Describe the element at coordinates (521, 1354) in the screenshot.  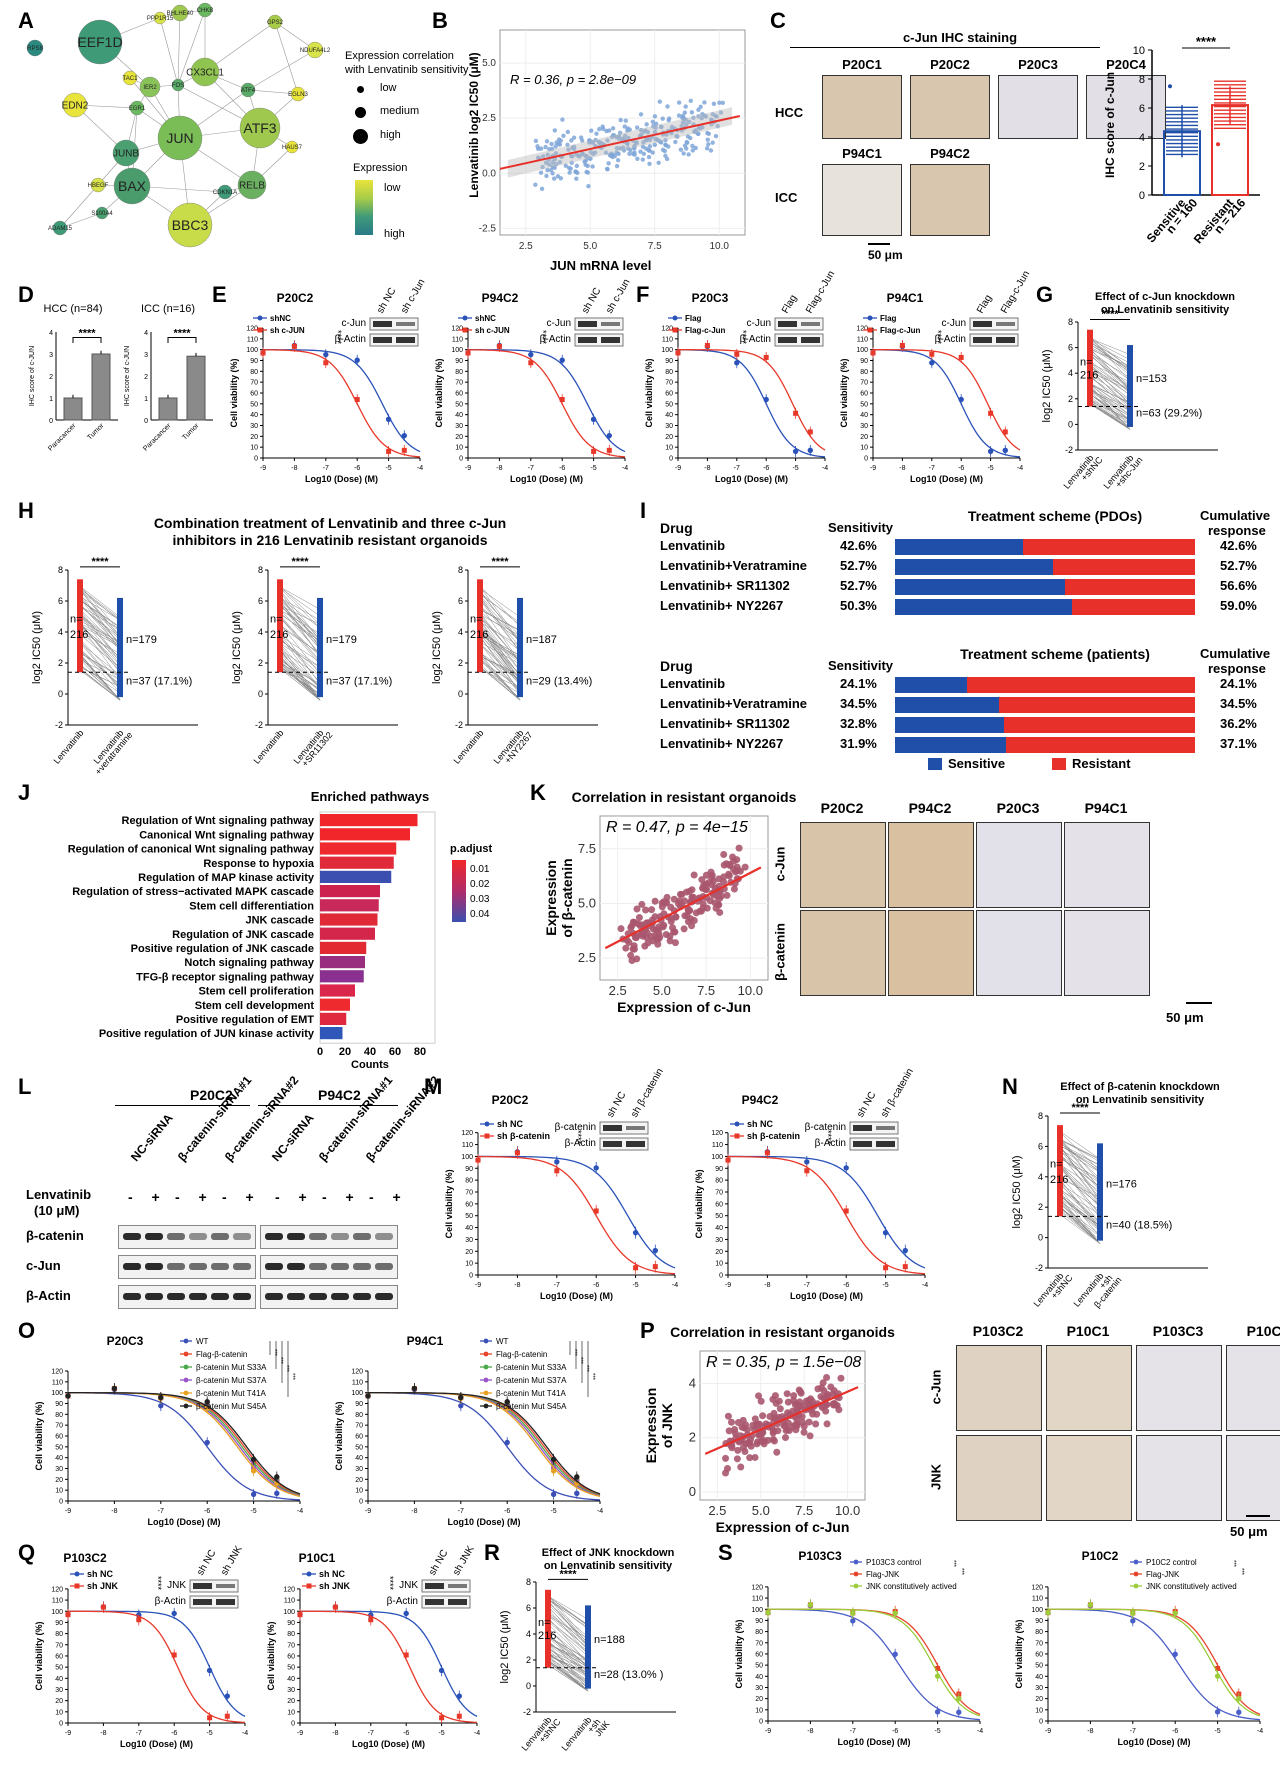
I see `legend-label: Flag-β-catenin` at that location.